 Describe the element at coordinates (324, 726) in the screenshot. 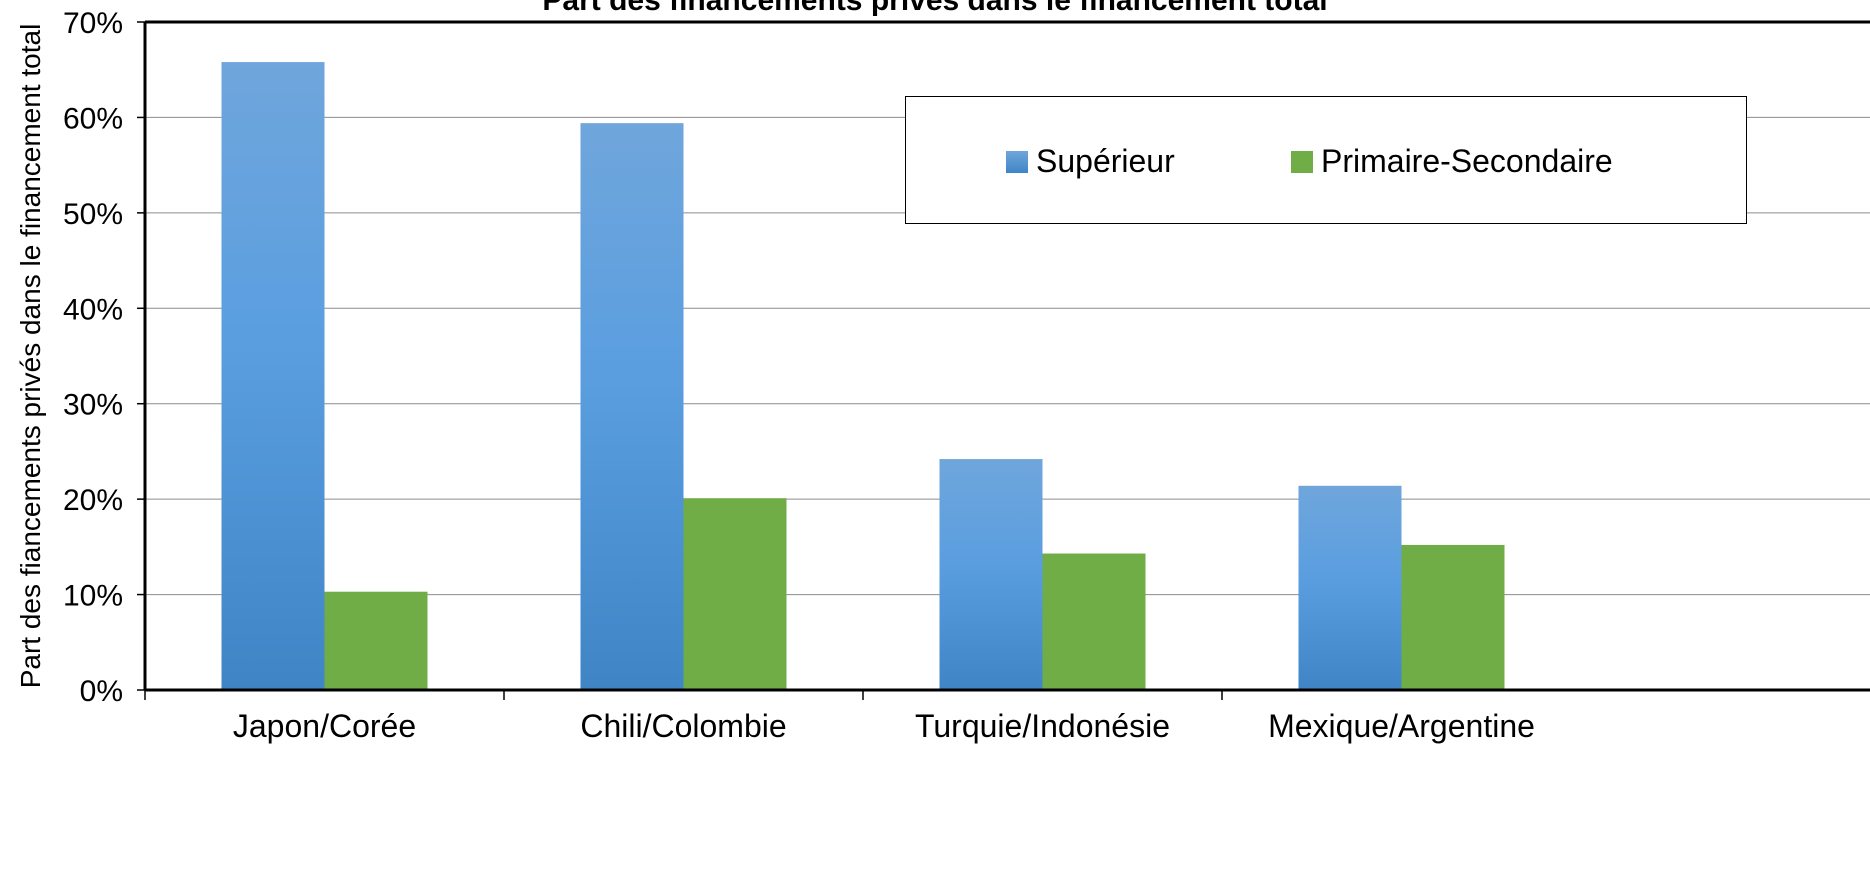

I see `x-tick-label: Japon/Corée` at that location.